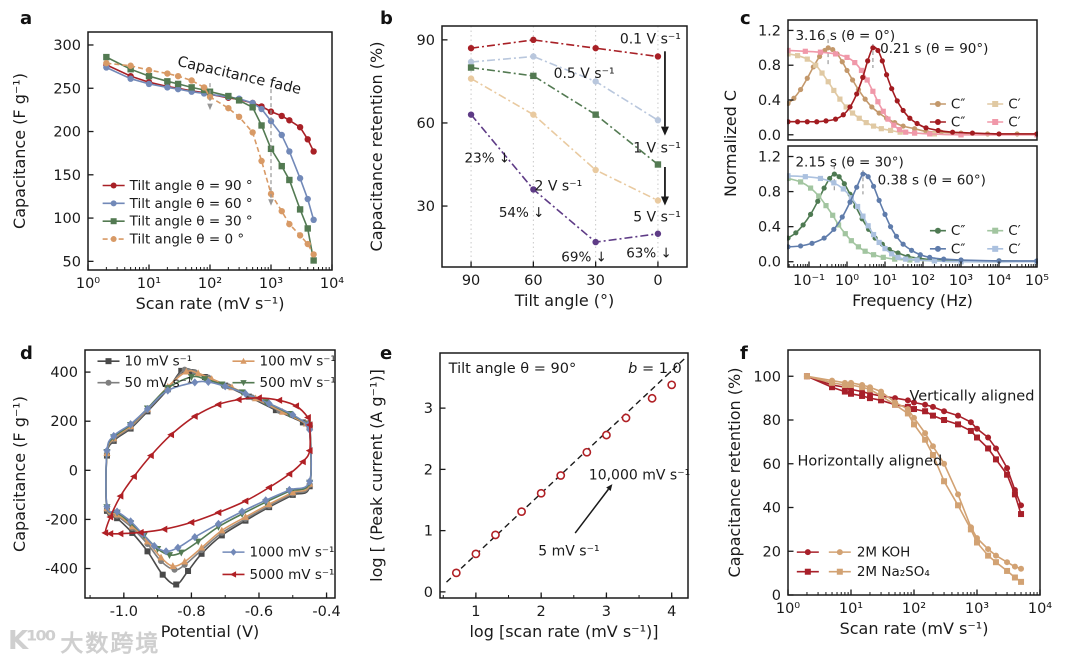 The height and width of the screenshot is (671, 1080). What do you see at coordinates (650, 39) in the screenshot?
I see `annotation-text: 0.1 V s⁻¹` at bounding box center [650, 39].